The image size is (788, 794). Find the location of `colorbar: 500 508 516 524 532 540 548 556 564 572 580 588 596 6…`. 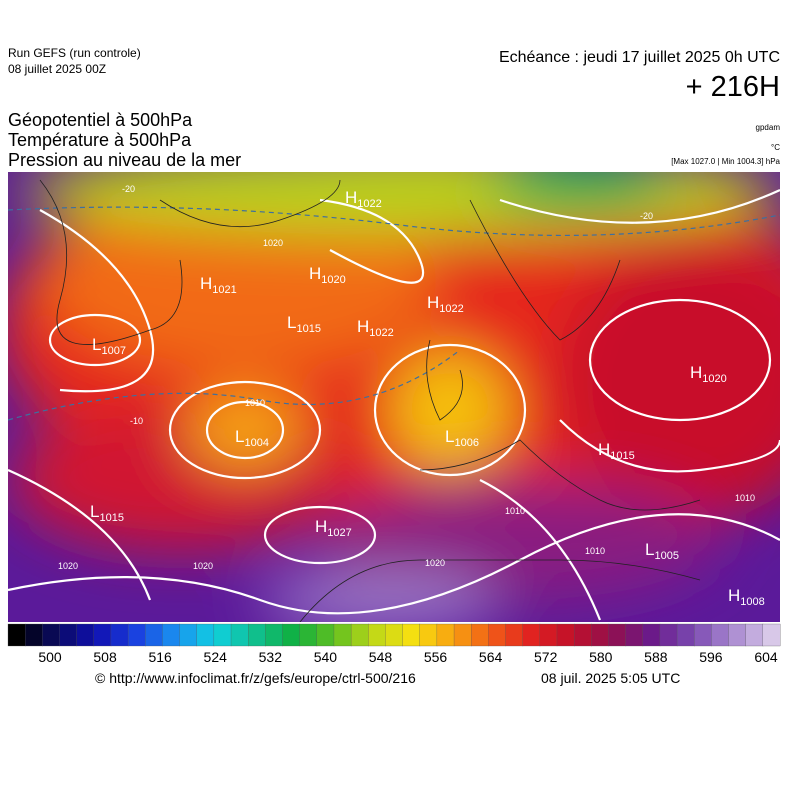

colorbar: 500 508 516 524 532 540 548 556 564 572 580 588 596 6… is located at coordinates (394, 644).